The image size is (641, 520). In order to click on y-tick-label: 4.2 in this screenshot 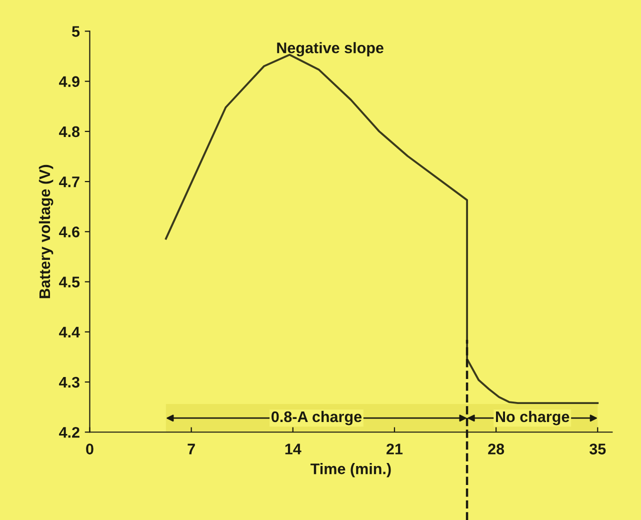, I will do `click(69, 432)`.